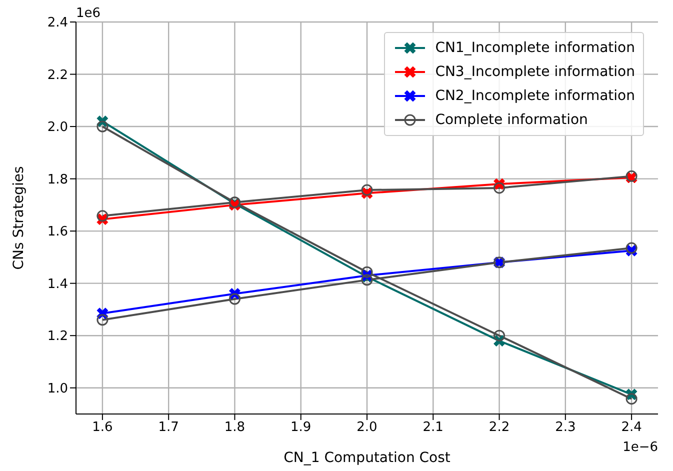 The width and height of the screenshot is (673, 471). Describe the element at coordinates (301, 428) in the screenshot. I see `x-tick-label: 1.9` at that location.